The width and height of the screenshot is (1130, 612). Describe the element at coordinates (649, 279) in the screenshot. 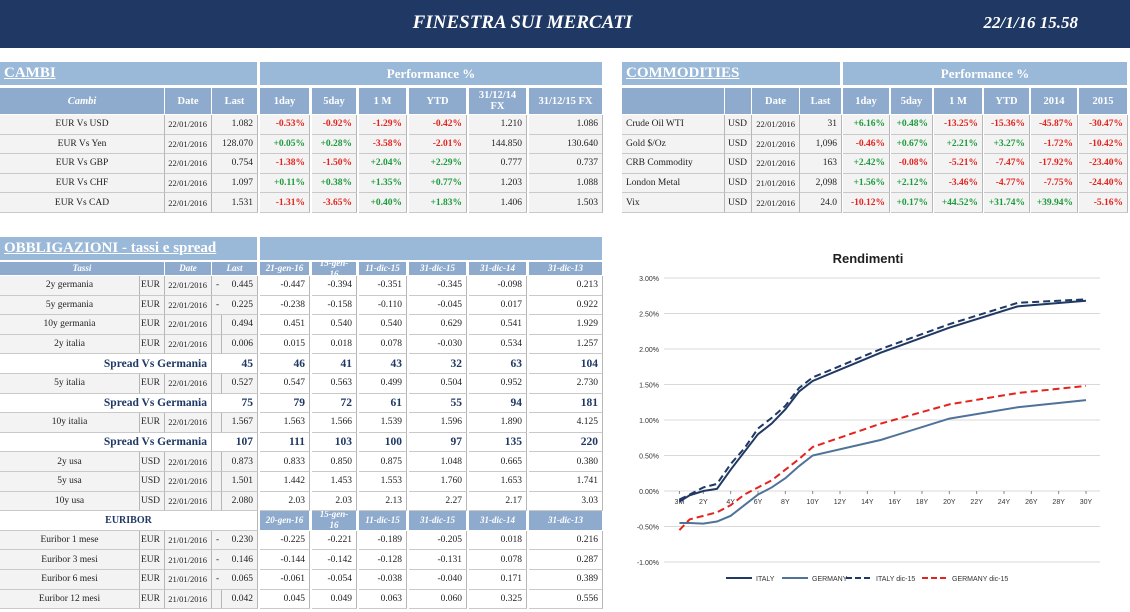

I see `y-tick-label: 3.00%` at that location.